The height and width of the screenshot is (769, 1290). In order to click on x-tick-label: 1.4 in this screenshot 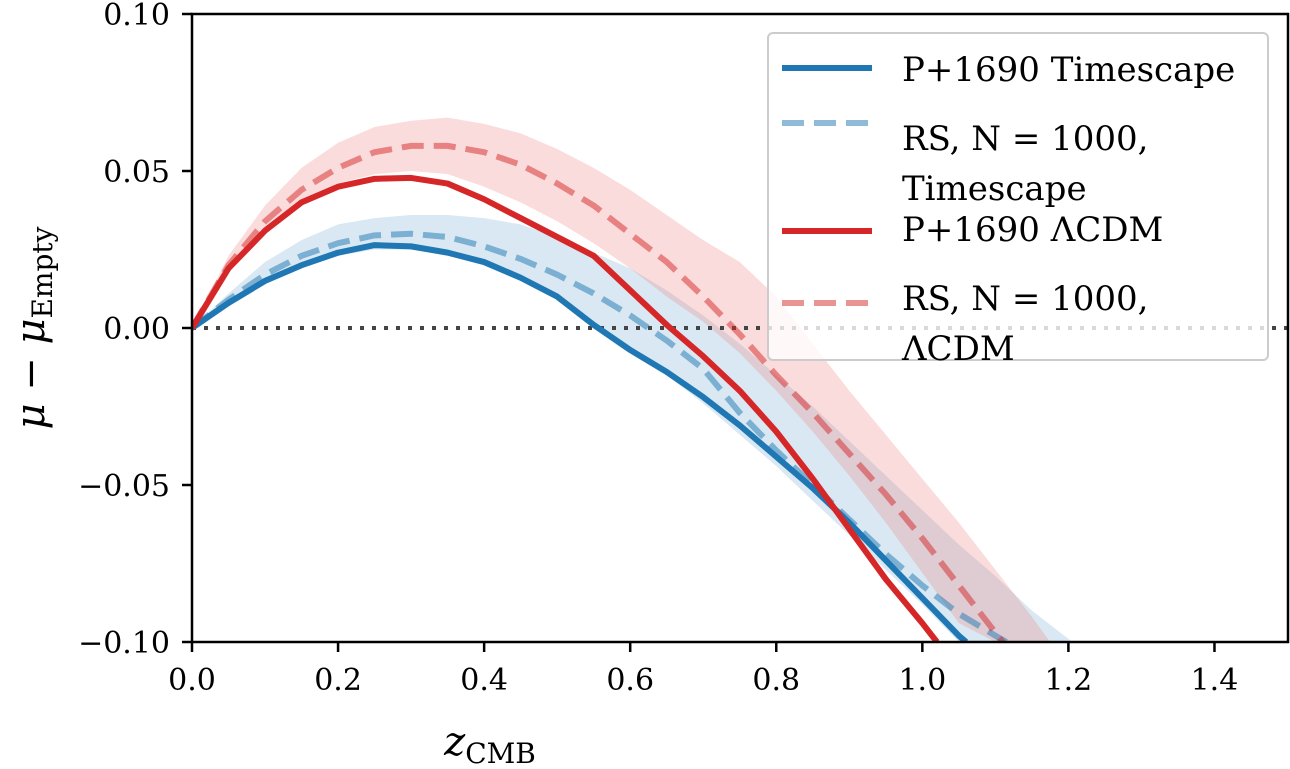, I will do `click(1215, 680)`.